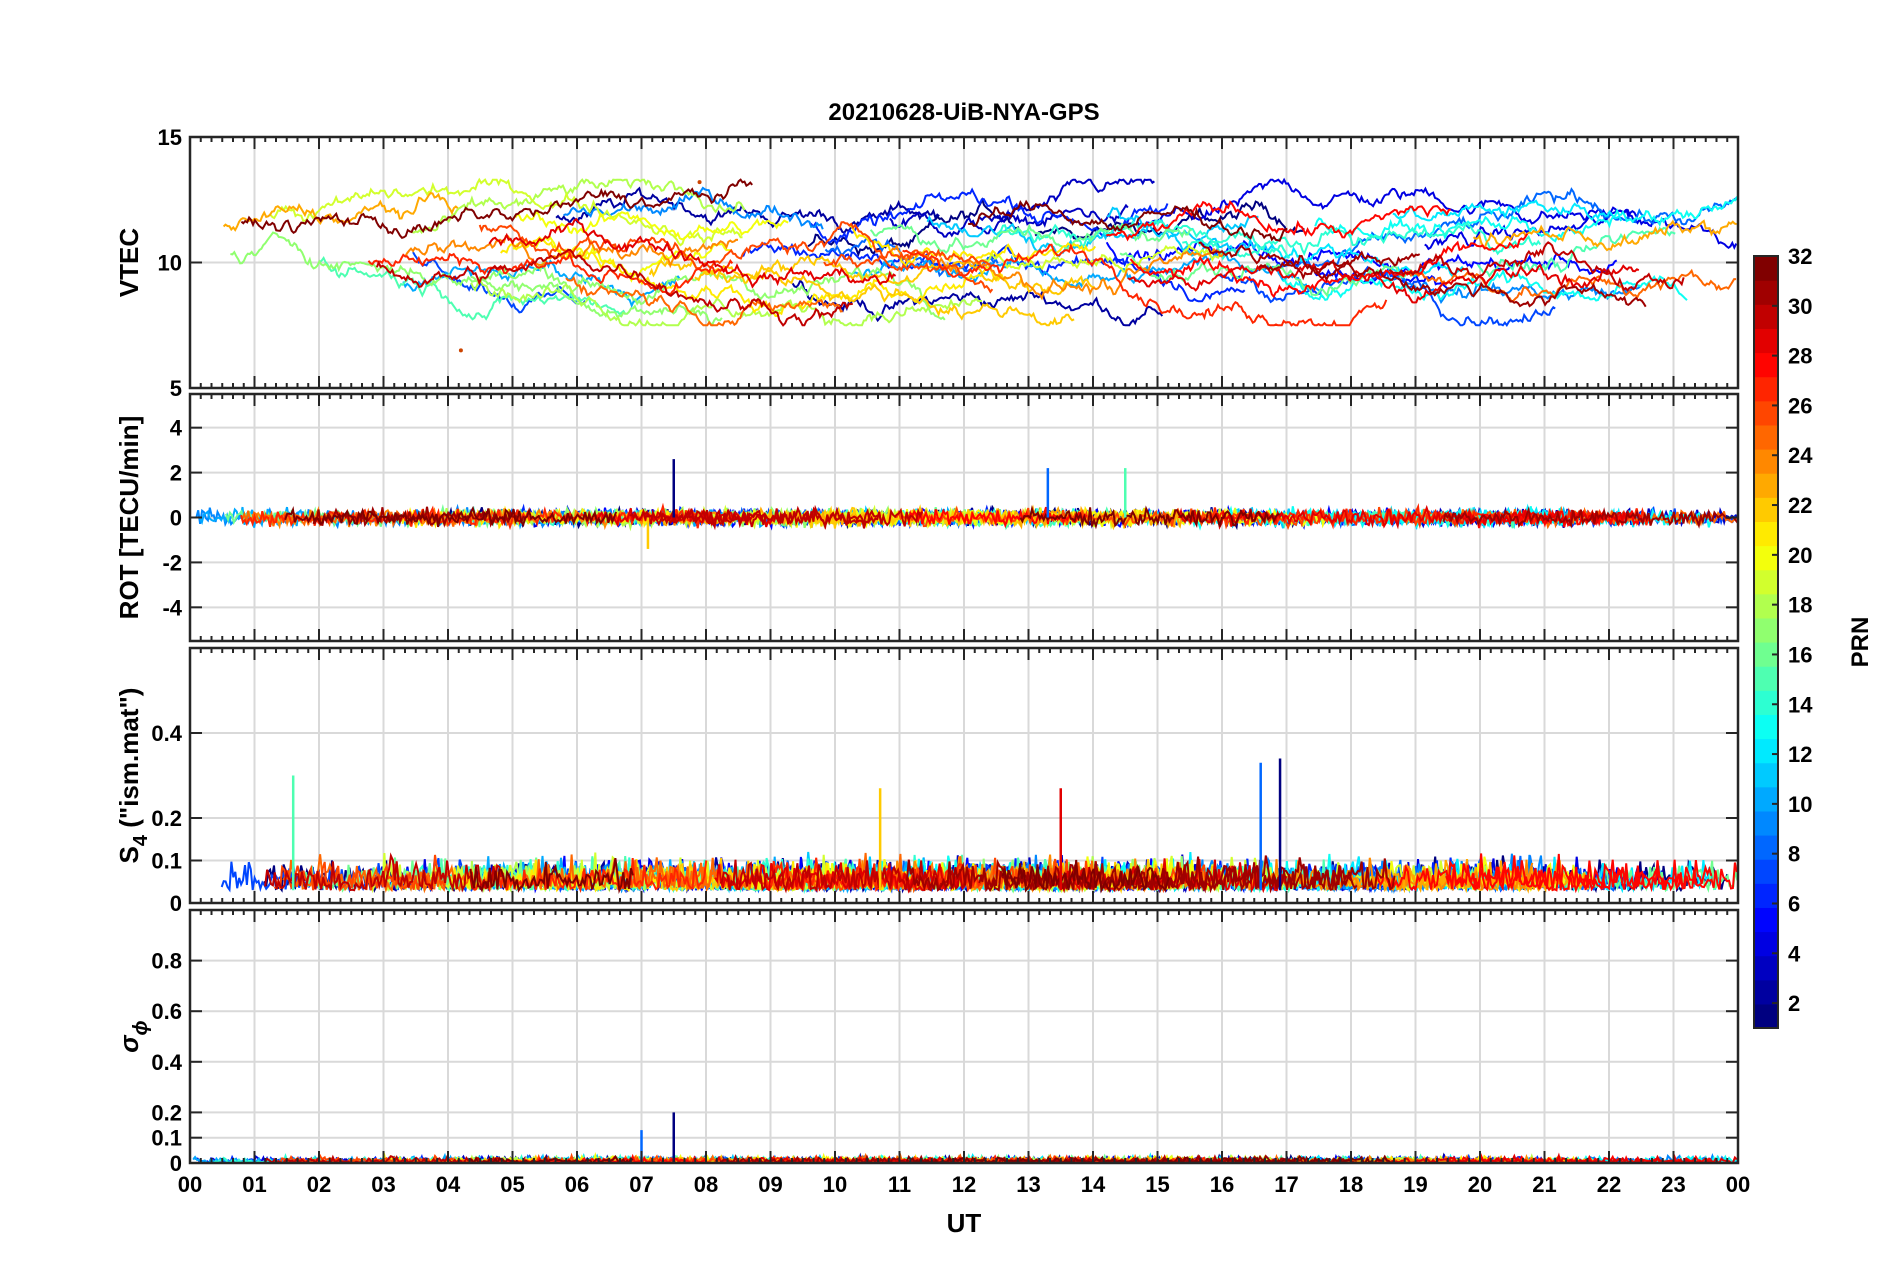  What do you see at coordinates (176, 388) in the screenshot?
I see `y-tick-label: 5` at bounding box center [176, 388].